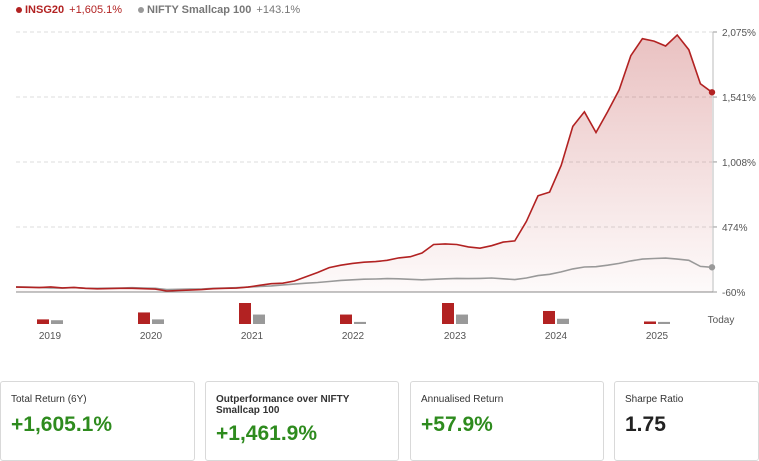  I want to click on legend-item-insg20: INSG20 +1,605.1%, so click(69, 10).